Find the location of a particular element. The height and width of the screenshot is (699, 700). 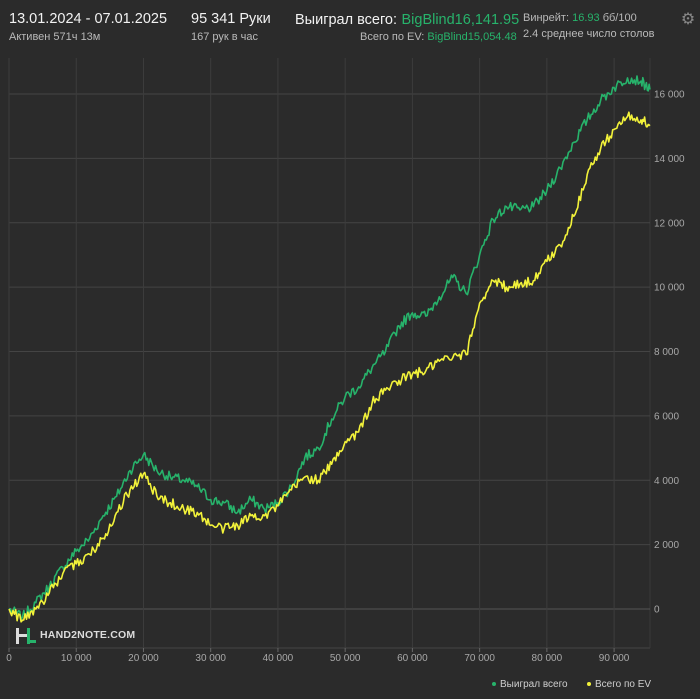

ev-total: Всего по EV: BigBlind15,054.48 is located at coordinates (438, 37).